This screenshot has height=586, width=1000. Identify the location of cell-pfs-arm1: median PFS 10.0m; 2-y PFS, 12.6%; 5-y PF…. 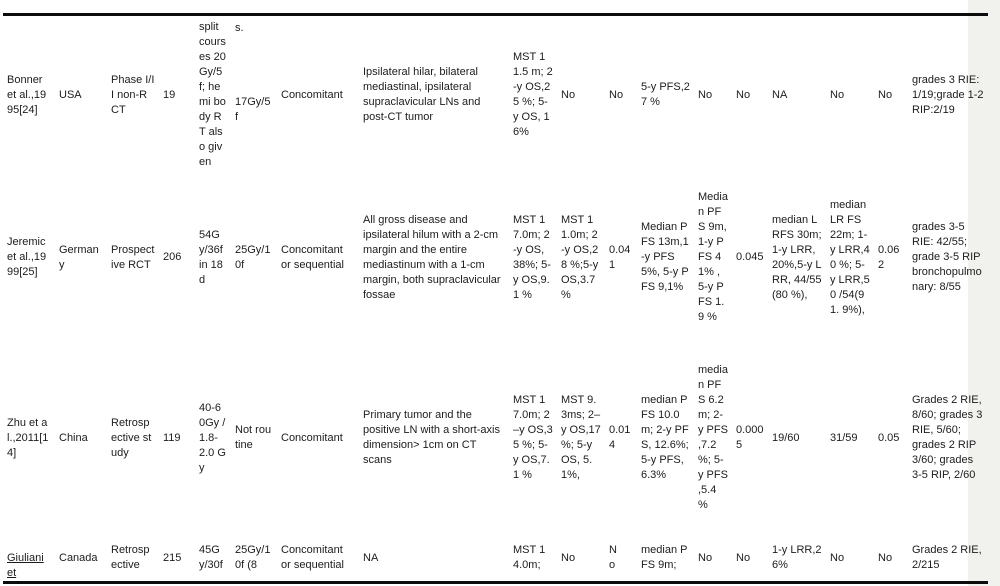
(665, 437).